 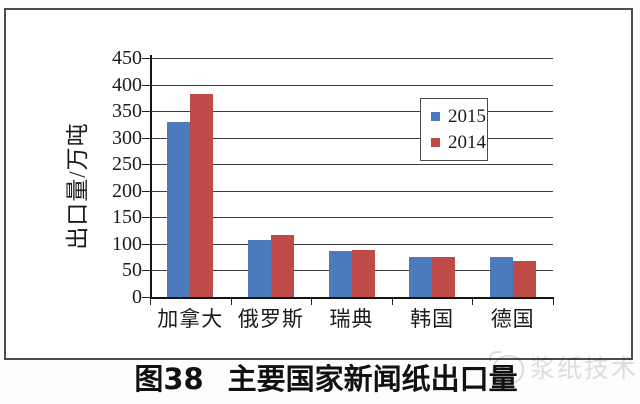 What do you see at coordinates (259, 268) in the screenshot?
I see `bar-2015-俄罗斯` at bounding box center [259, 268].